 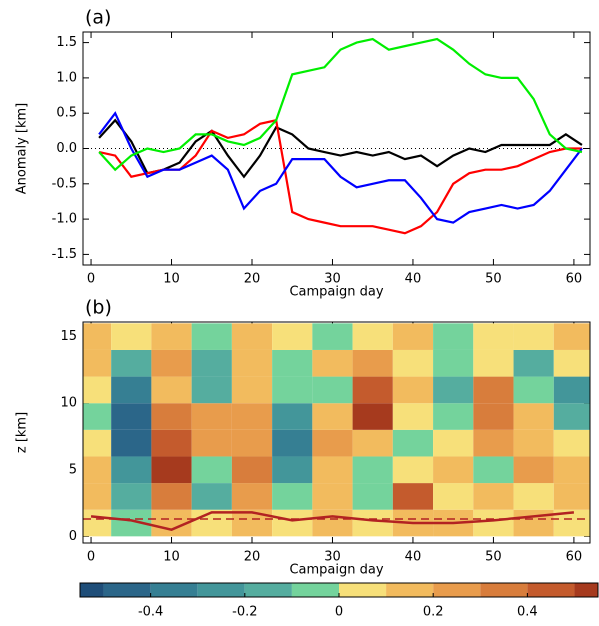 I want to click on y-tick-label: 1.5, so click(x=66, y=42).